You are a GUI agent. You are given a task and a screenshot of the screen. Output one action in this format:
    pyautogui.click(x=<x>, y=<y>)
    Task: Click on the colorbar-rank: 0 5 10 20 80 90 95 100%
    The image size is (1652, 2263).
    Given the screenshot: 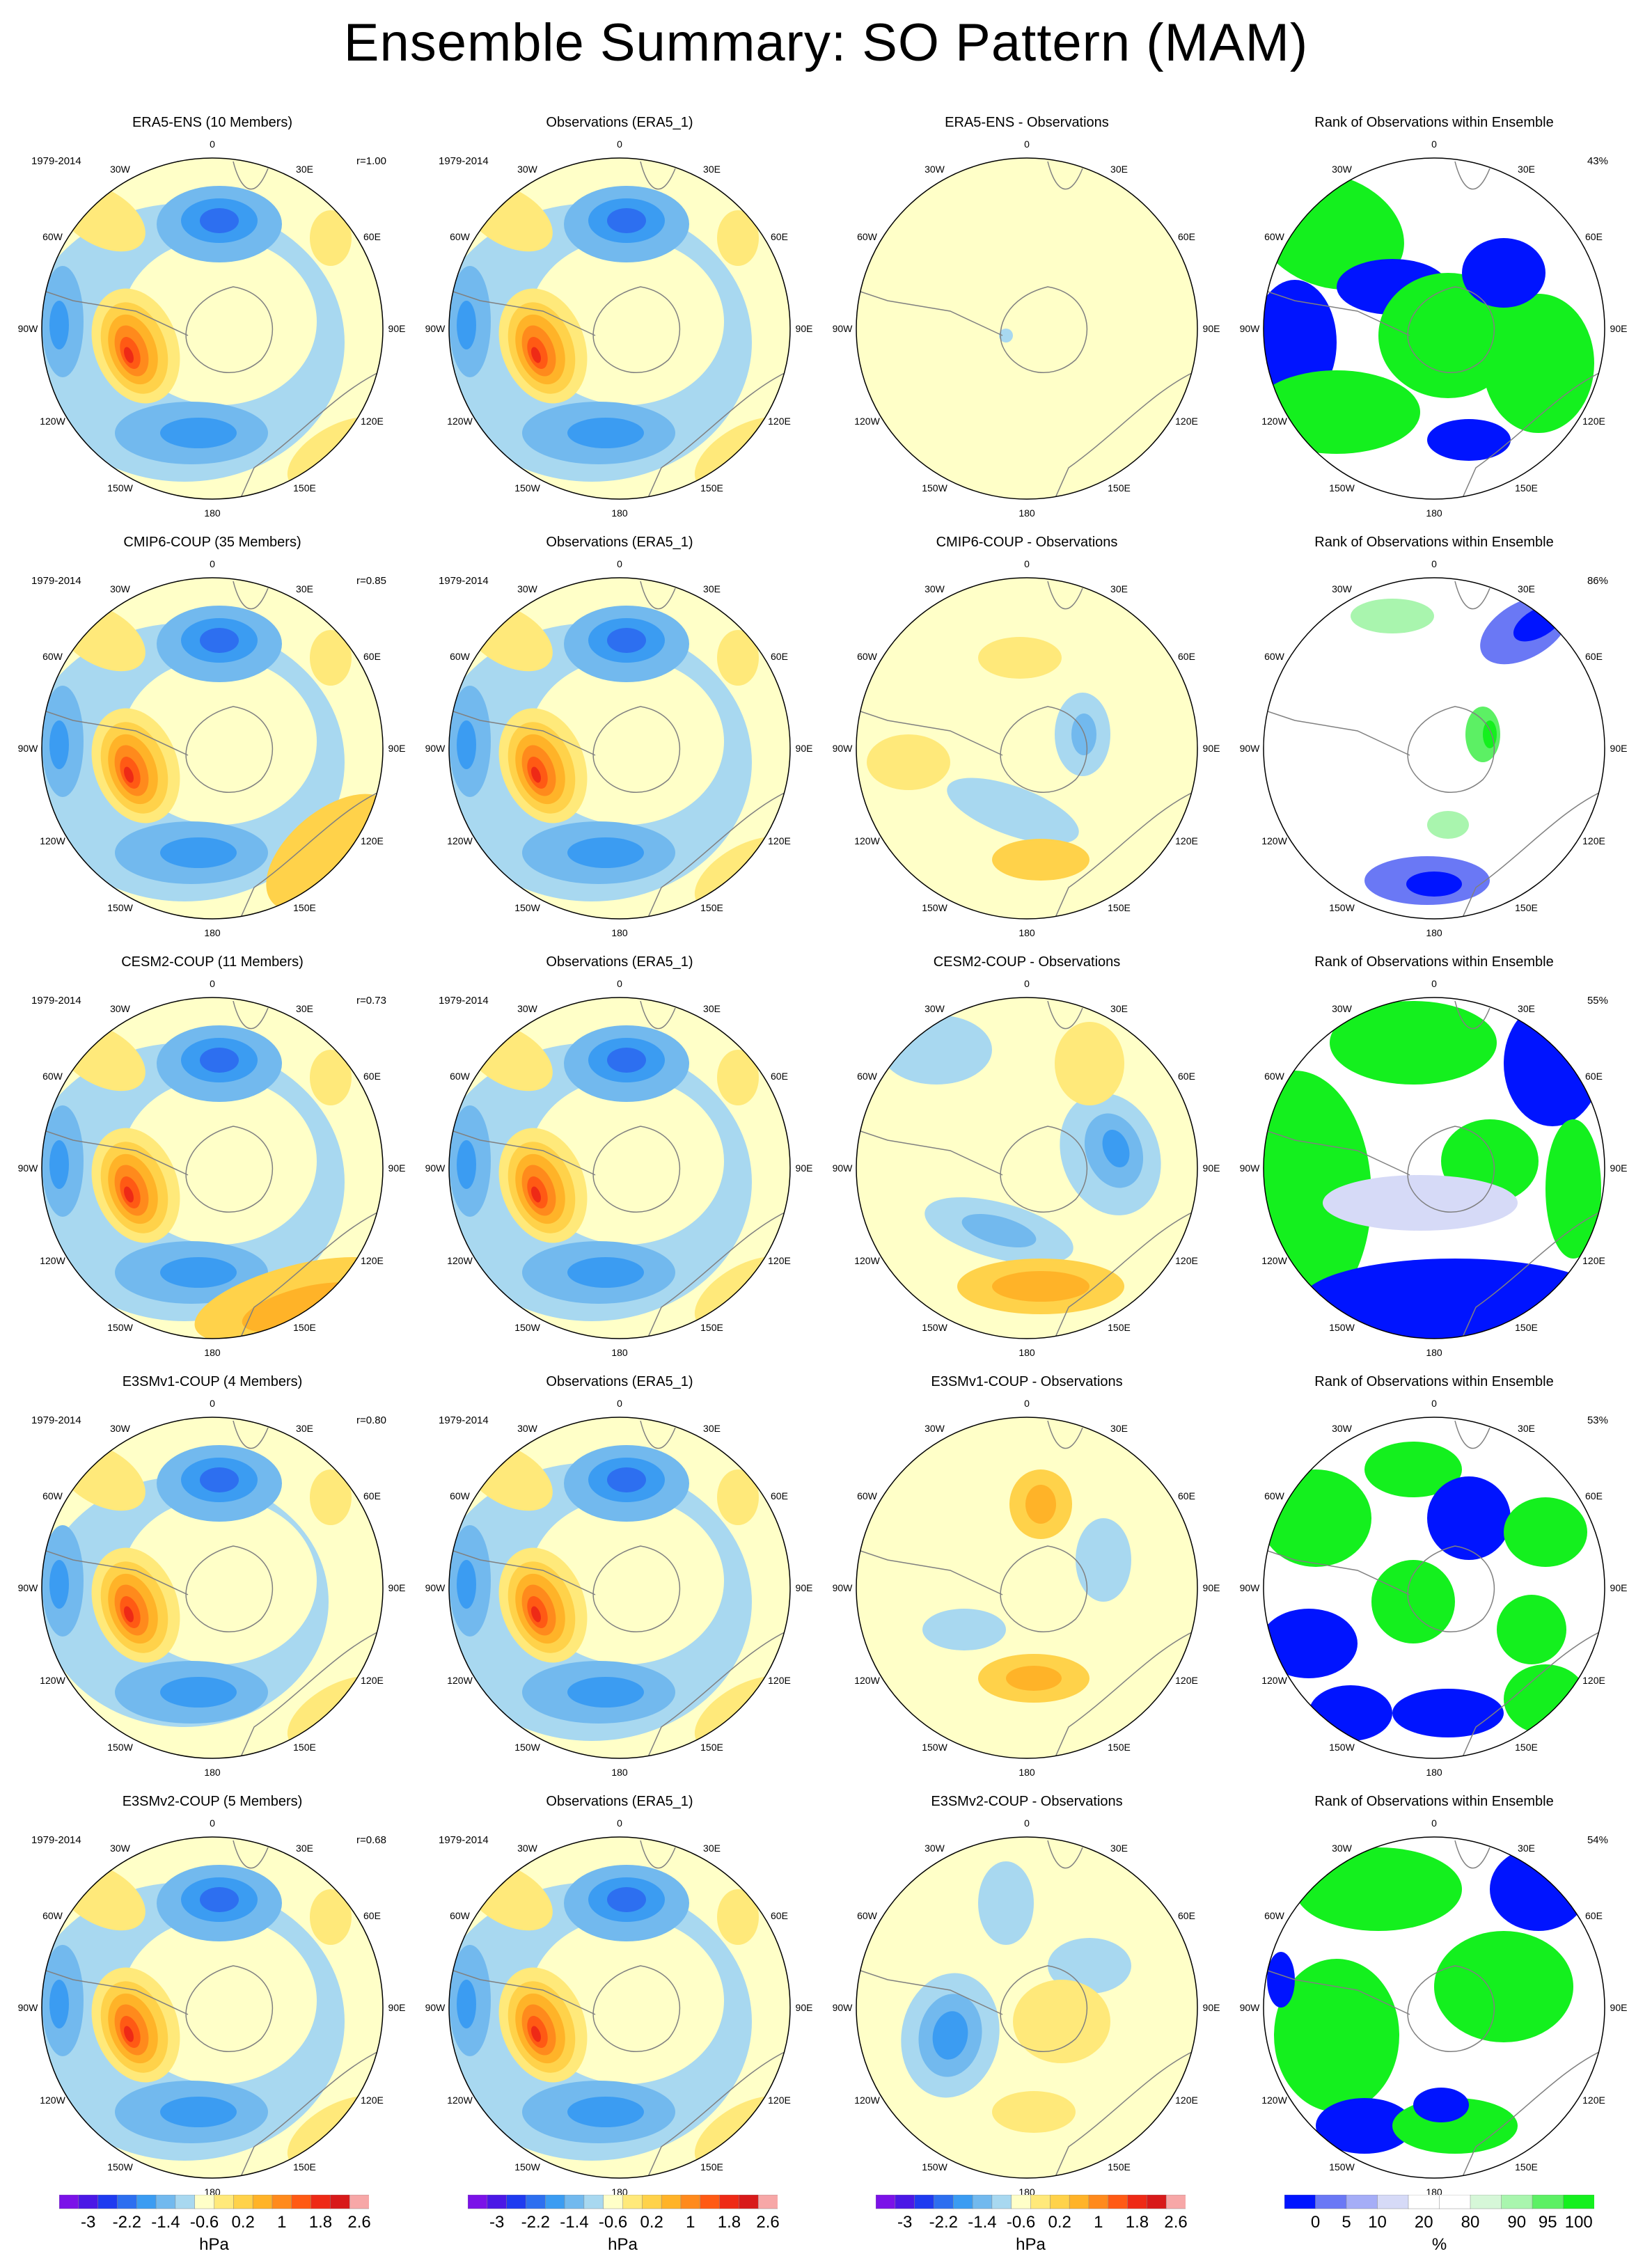 What is the action you would take?
    pyautogui.click(x=1439, y=2229)
    